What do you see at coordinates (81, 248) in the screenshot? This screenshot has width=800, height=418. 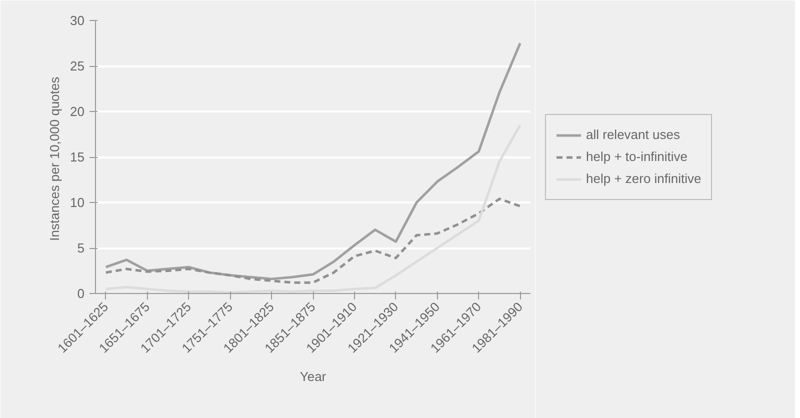 I see `y-tick-label: 5` at bounding box center [81, 248].